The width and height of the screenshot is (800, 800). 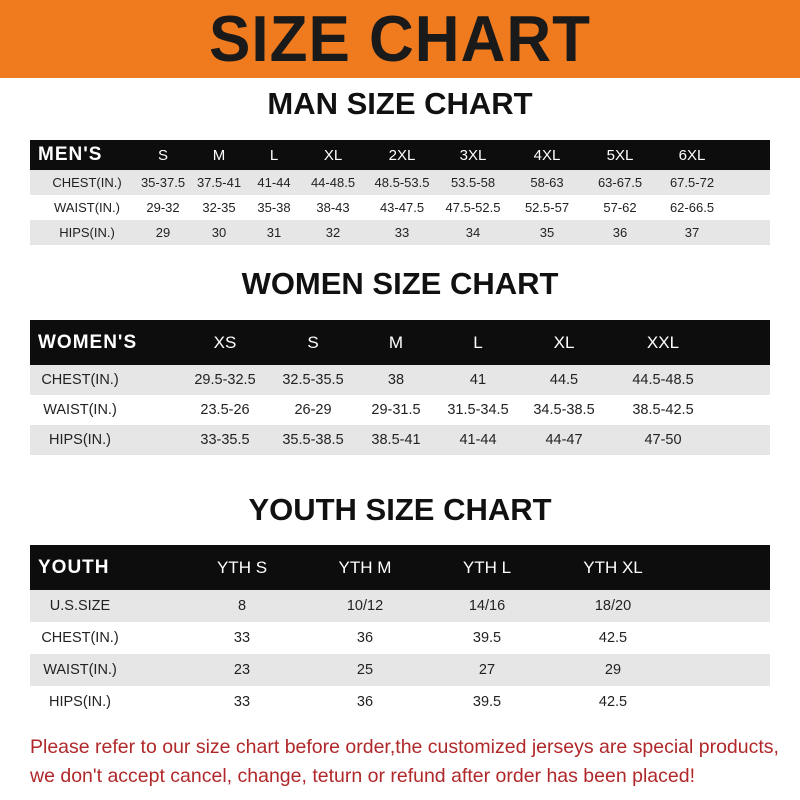 I want to click on table-cell: 35.5-38.5, so click(x=313, y=440).